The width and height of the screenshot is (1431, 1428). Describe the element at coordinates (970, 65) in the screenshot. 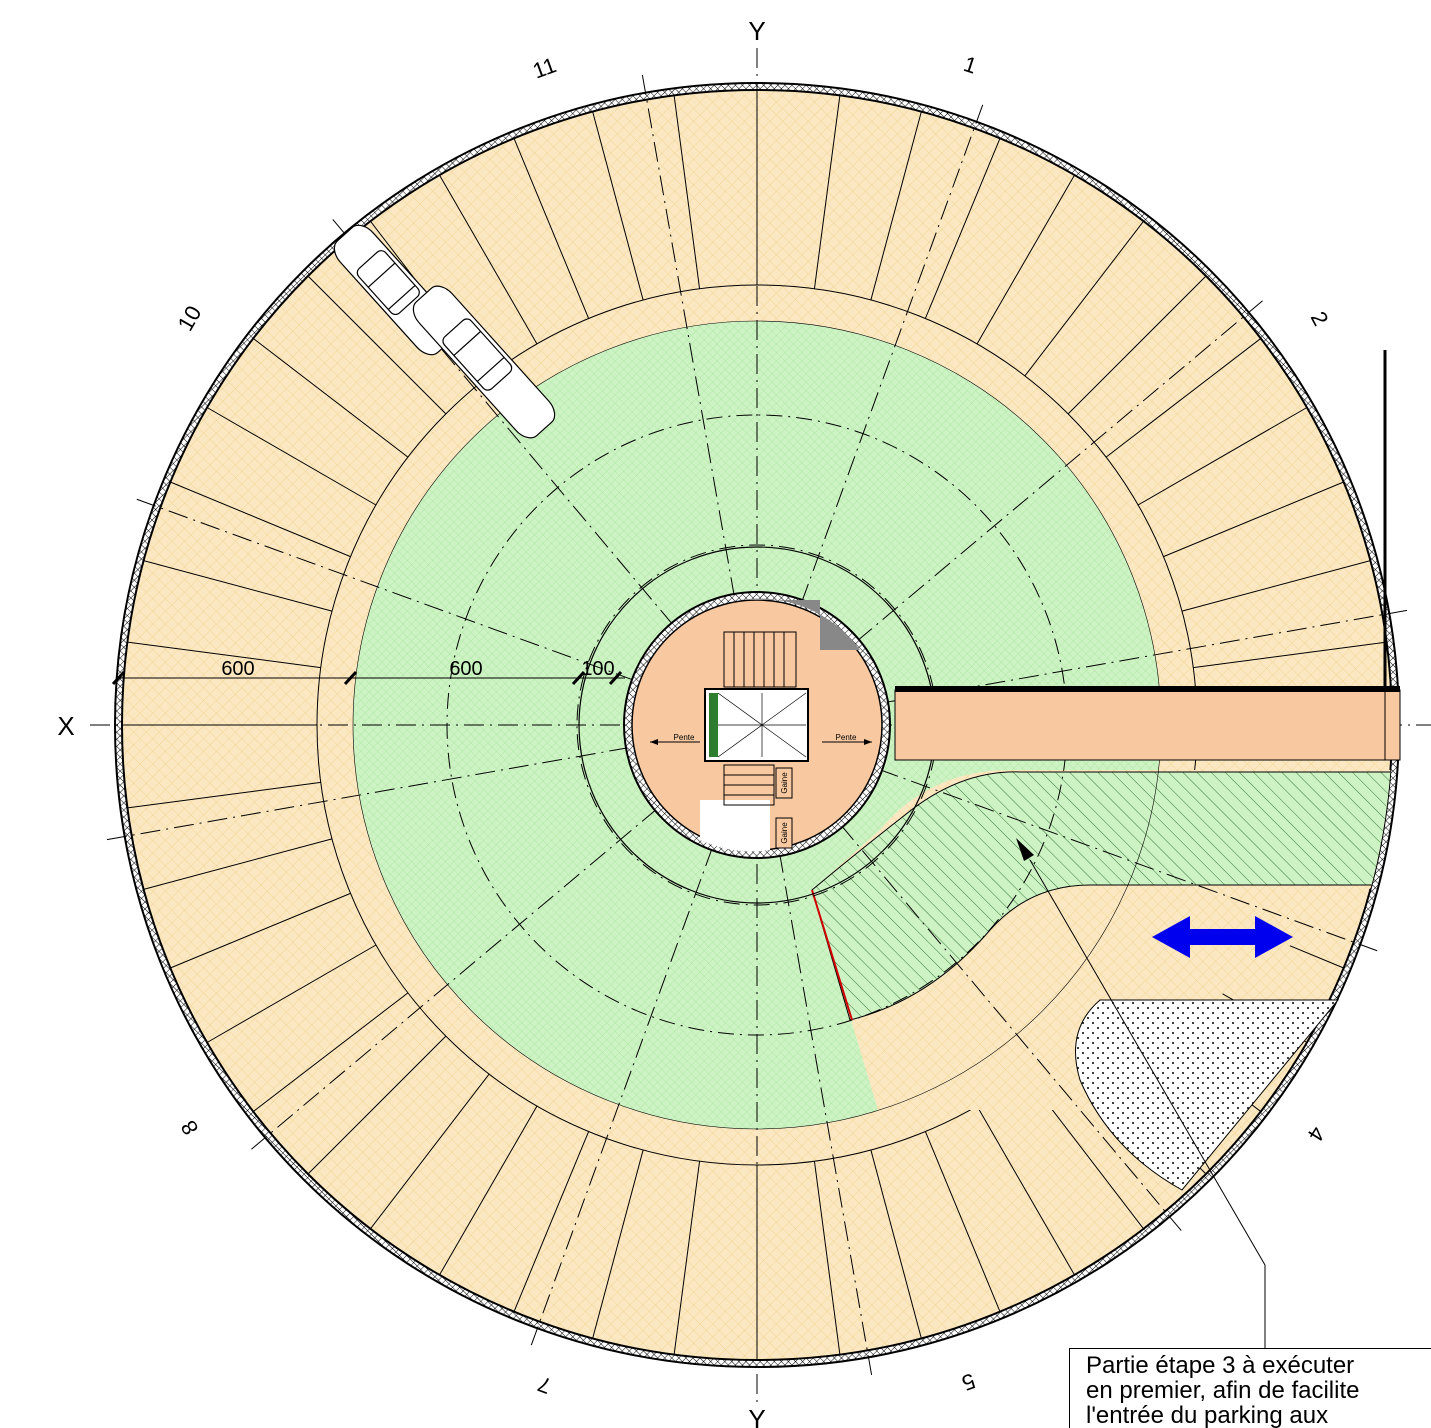

I see `sector-label-1: 1` at that location.